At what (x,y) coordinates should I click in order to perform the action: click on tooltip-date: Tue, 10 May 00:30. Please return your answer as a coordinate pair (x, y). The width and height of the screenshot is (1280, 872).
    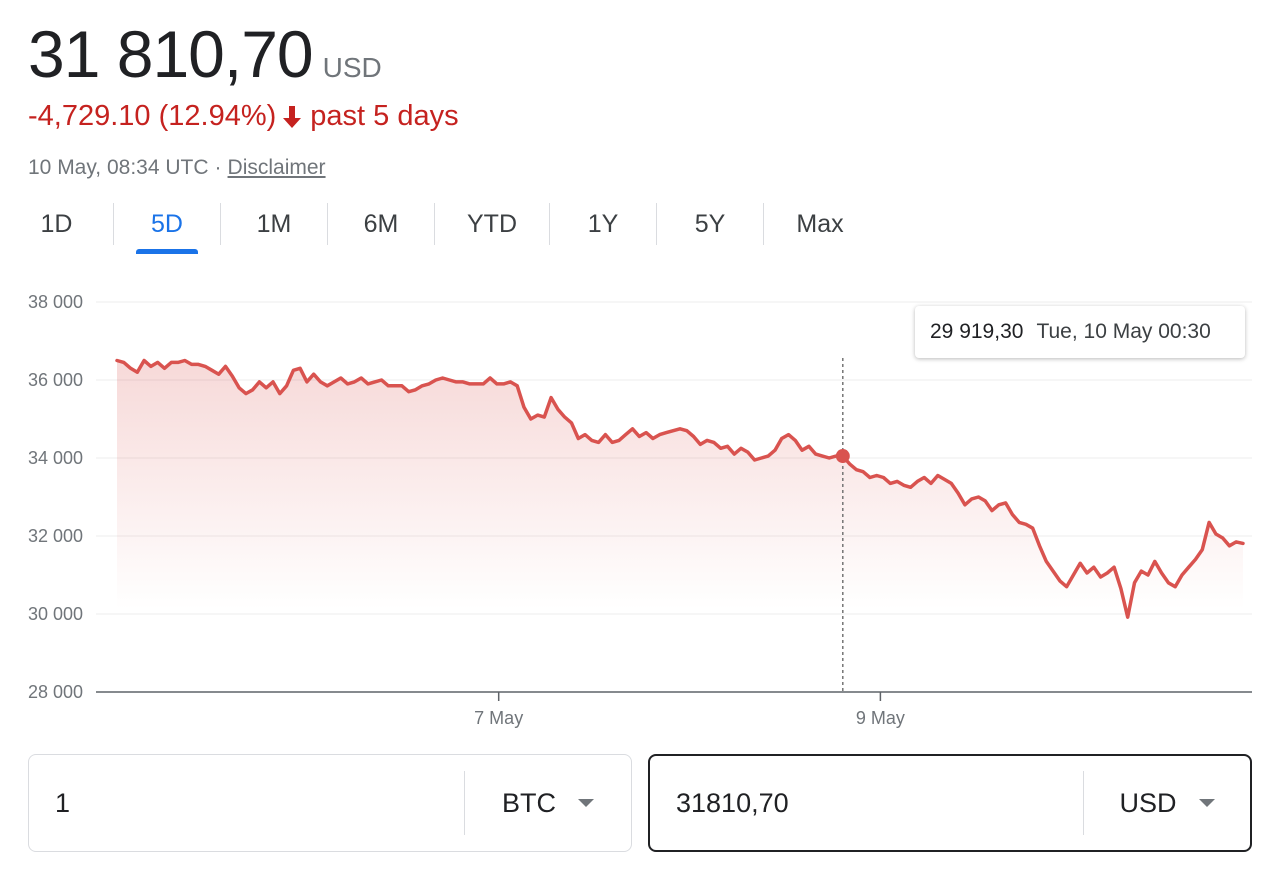
    Looking at the image, I should click on (1123, 331).